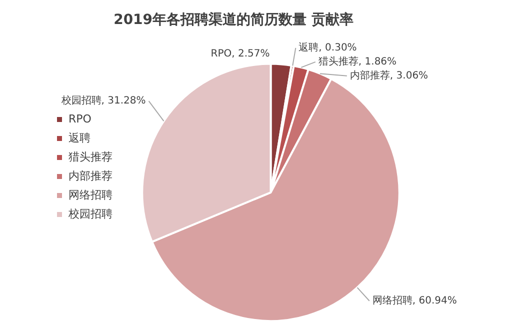 The width and height of the screenshot is (527, 334). Describe the element at coordinates (90, 175) in the screenshot. I see `legend-label: 内部推荐` at that location.